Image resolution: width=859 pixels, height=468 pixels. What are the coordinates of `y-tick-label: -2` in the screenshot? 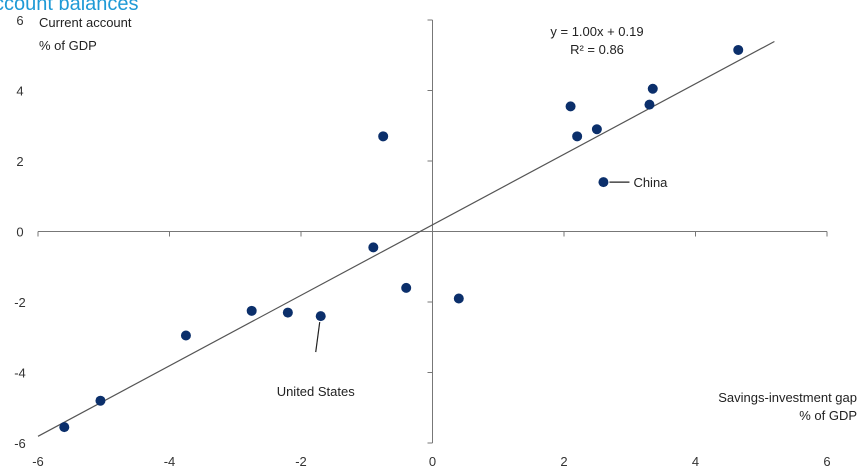 It's located at (20, 302).